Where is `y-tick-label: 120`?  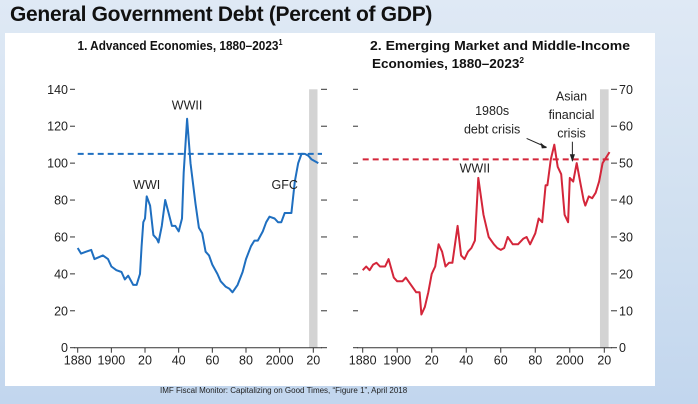 y-tick-label: 120 is located at coordinates (57, 127).